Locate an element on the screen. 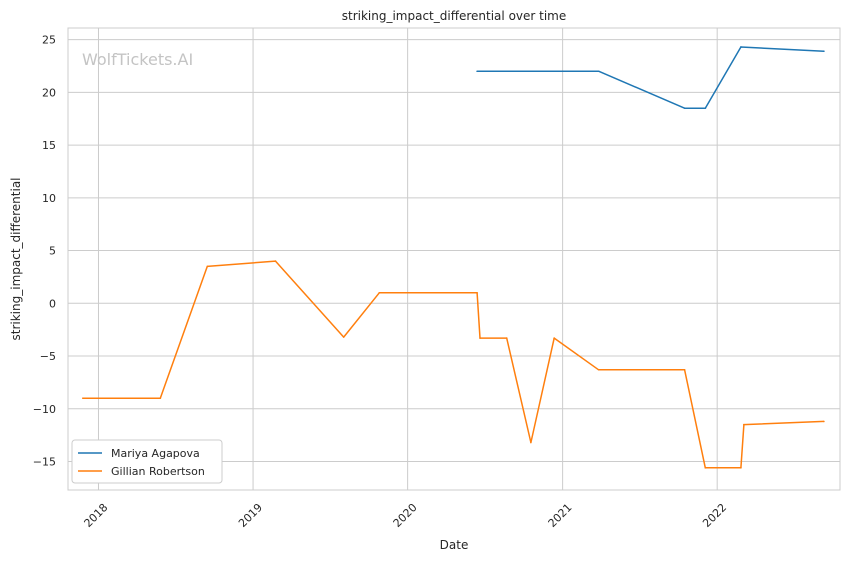 The height and width of the screenshot is (561, 850). y-tick-label: 0 is located at coordinates (52, 303).